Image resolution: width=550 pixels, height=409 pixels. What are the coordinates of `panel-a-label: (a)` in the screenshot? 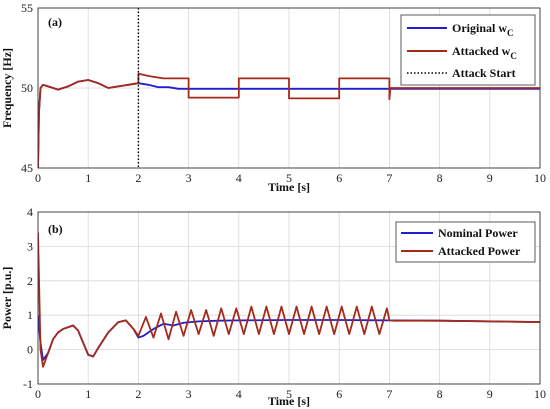 It's located at (55, 22).